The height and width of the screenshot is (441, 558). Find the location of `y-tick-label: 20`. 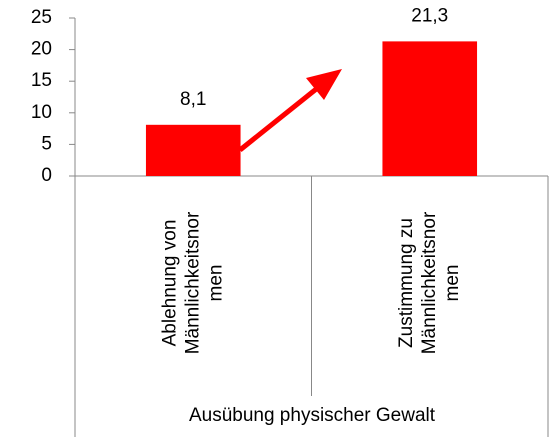

y-tick-label: 20 is located at coordinates (41, 49).